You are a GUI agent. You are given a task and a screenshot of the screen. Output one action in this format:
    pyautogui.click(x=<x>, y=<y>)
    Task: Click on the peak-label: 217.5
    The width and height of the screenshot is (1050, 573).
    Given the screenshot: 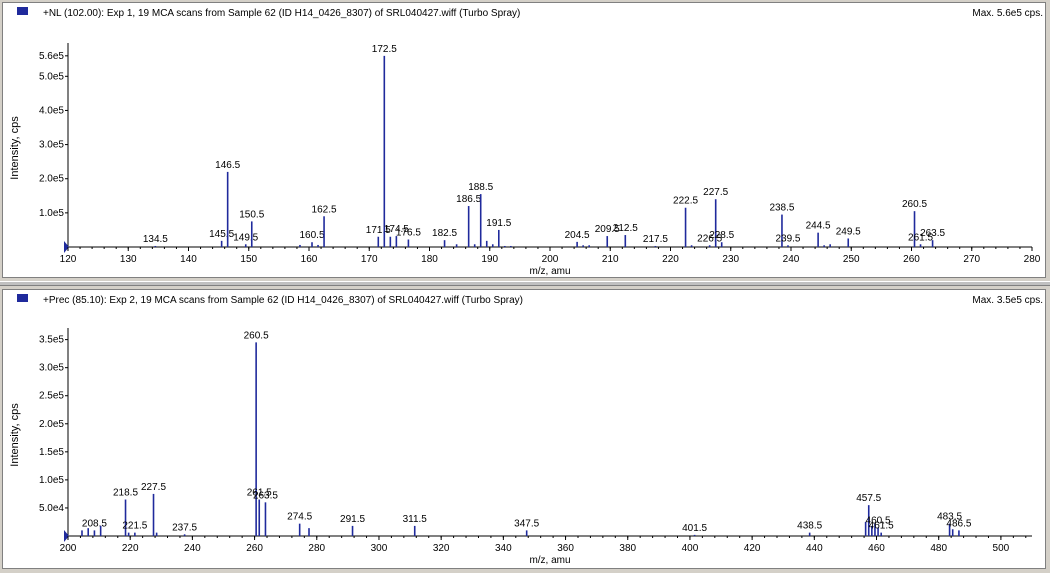 What is the action you would take?
    pyautogui.click(x=655, y=239)
    